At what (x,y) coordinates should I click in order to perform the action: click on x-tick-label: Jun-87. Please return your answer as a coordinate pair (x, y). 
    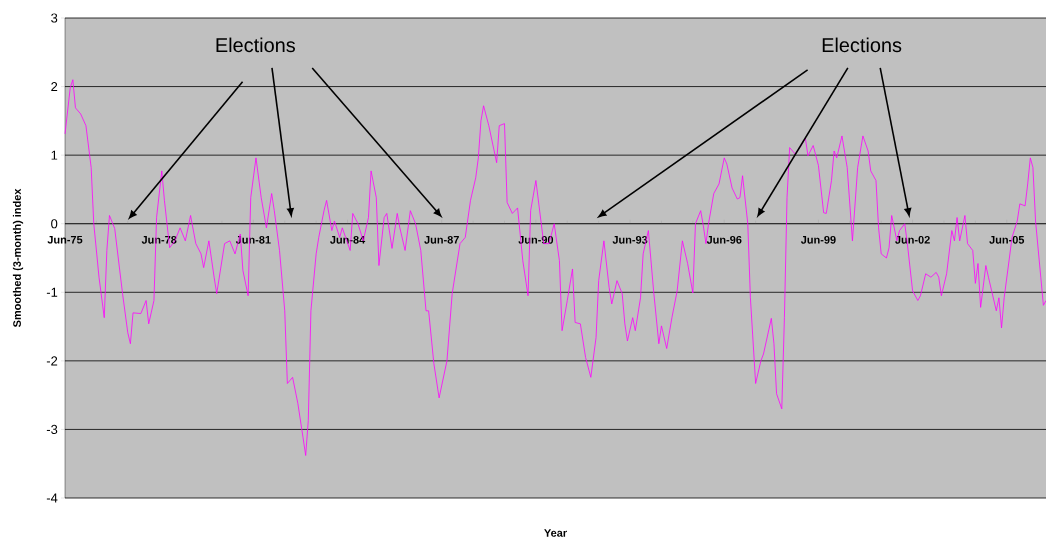
    Looking at the image, I should click on (441, 239).